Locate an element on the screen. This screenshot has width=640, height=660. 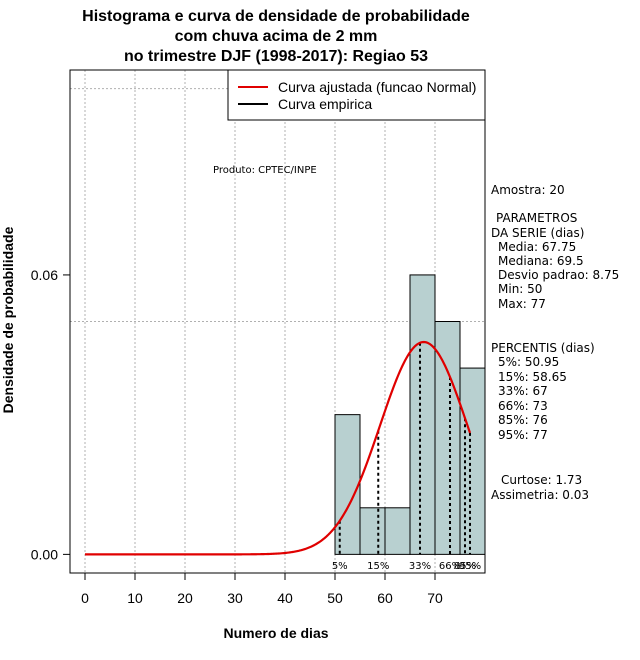
product-label: Produto: CPTEC/INPE is located at coordinates (265, 170).